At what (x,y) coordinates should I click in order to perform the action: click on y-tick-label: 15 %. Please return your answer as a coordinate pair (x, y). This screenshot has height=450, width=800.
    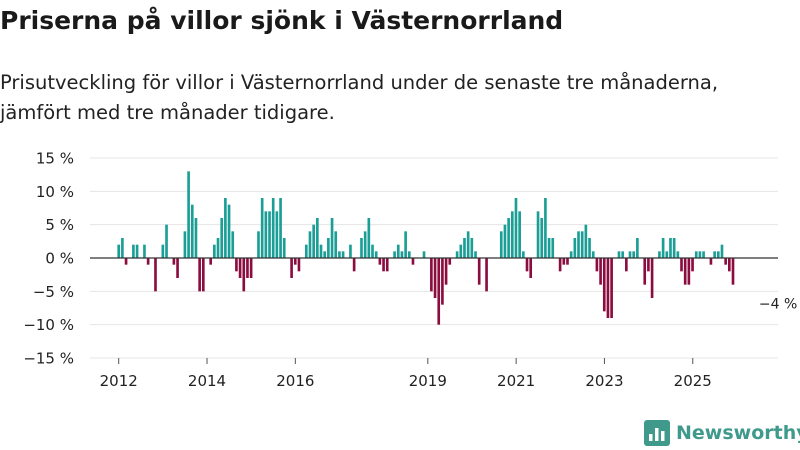
    Looking at the image, I should click on (55, 159).